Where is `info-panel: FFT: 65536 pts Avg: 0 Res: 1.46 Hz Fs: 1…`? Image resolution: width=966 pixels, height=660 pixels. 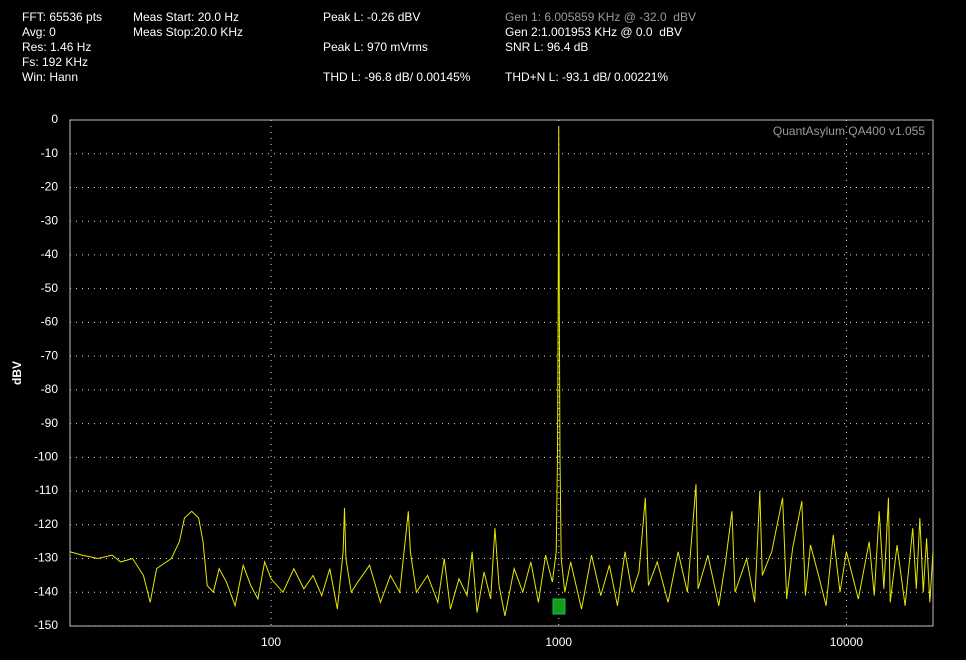
info-panel: FFT: 65536 pts Avg: 0 Res: 1.46 Hz Fs: 1… is located at coordinates (359, 47).